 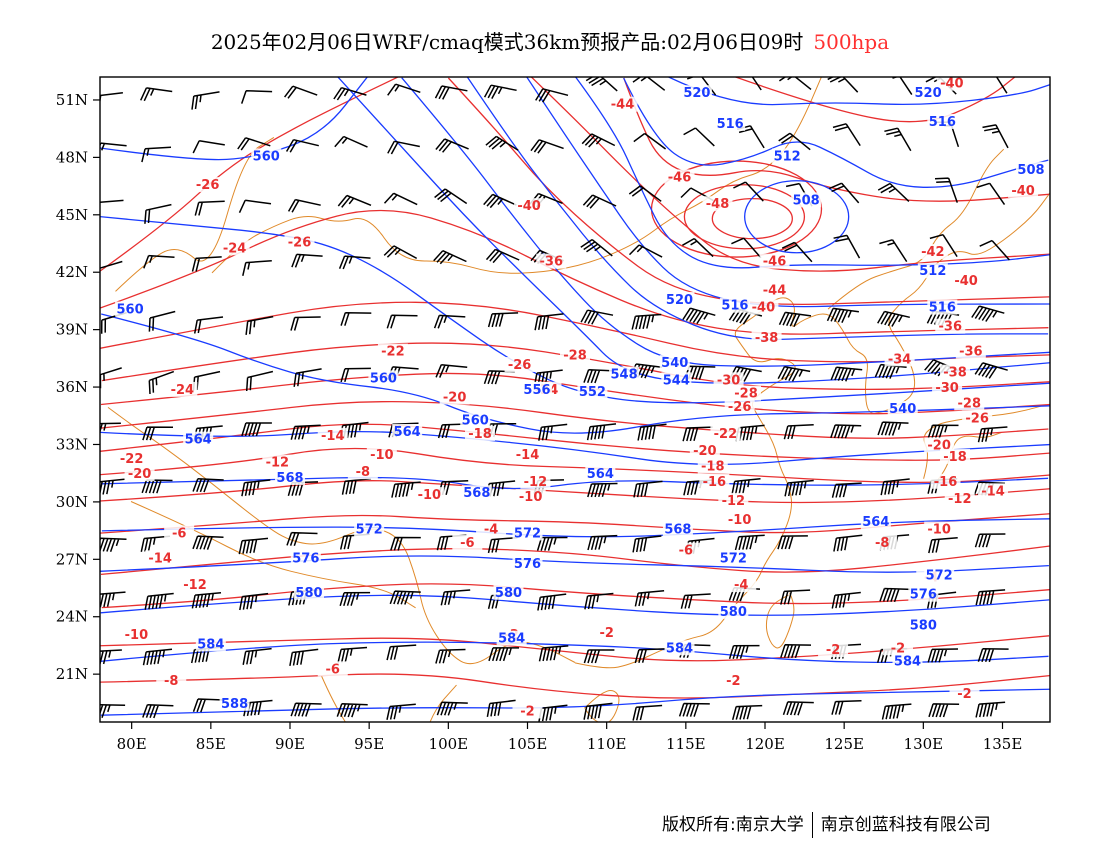 I want to click on contour-label: 588, so click(x=234, y=704).